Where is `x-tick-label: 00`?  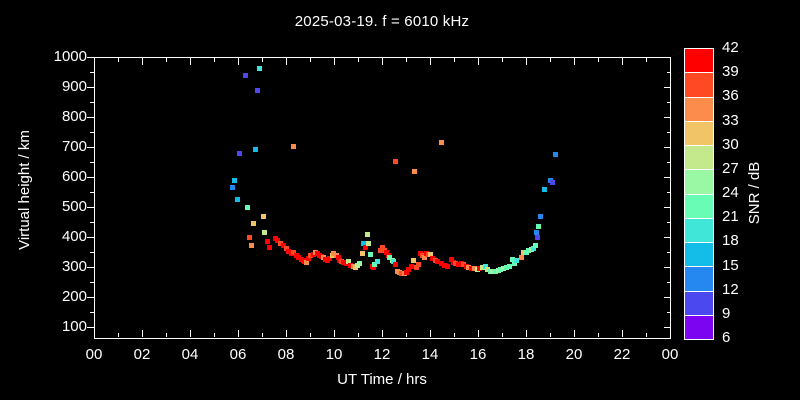 x-tick-label: 00 is located at coordinates (94, 354).